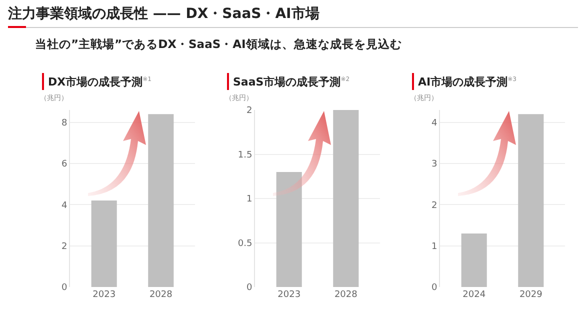 The width and height of the screenshot is (586, 312). Describe the element at coordinates (64, 165) in the screenshot. I see `y-tick-label: 6` at that location.